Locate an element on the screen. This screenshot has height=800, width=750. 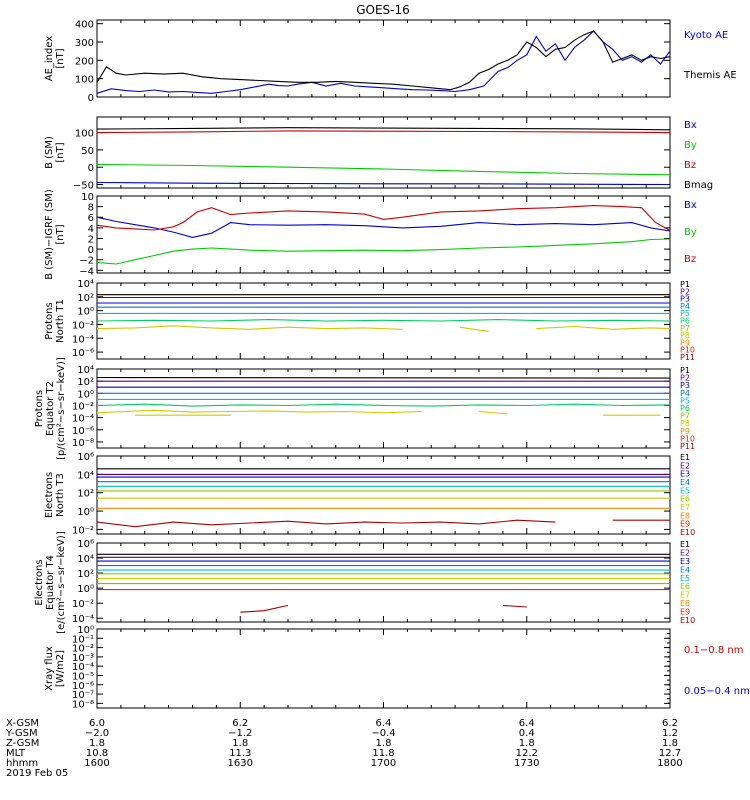
legend-e2: E2 is located at coordinates (685, 552).